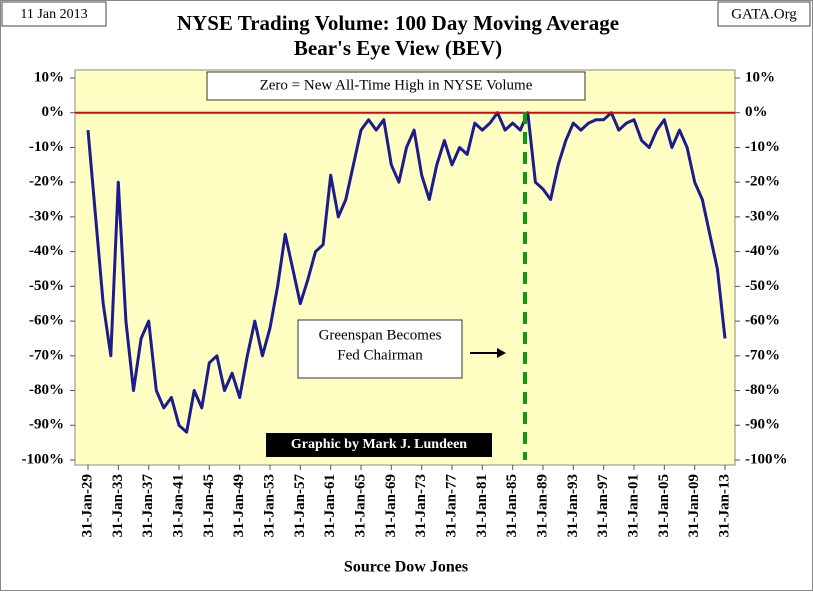 The image size is (813, 596). What do you see at coordinates (762, 286) in the screenshot?
I see `y2-tick-label: -50%` at bounding box center [762, 286].